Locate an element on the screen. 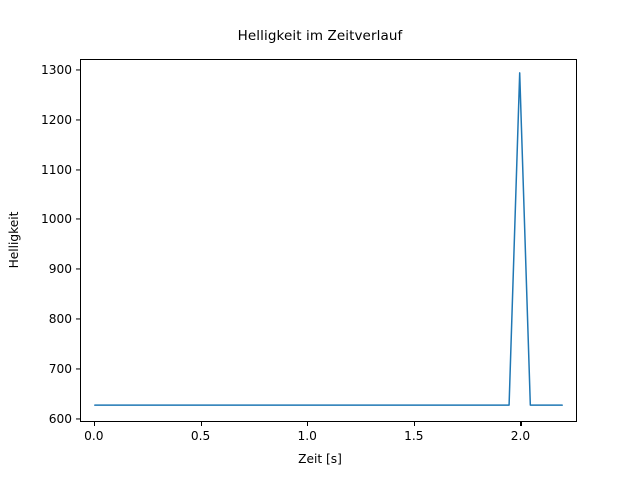 The width and height of the screenshot is (640, 480). y-tick-label: 1300 is located at coordinates (56, 69).